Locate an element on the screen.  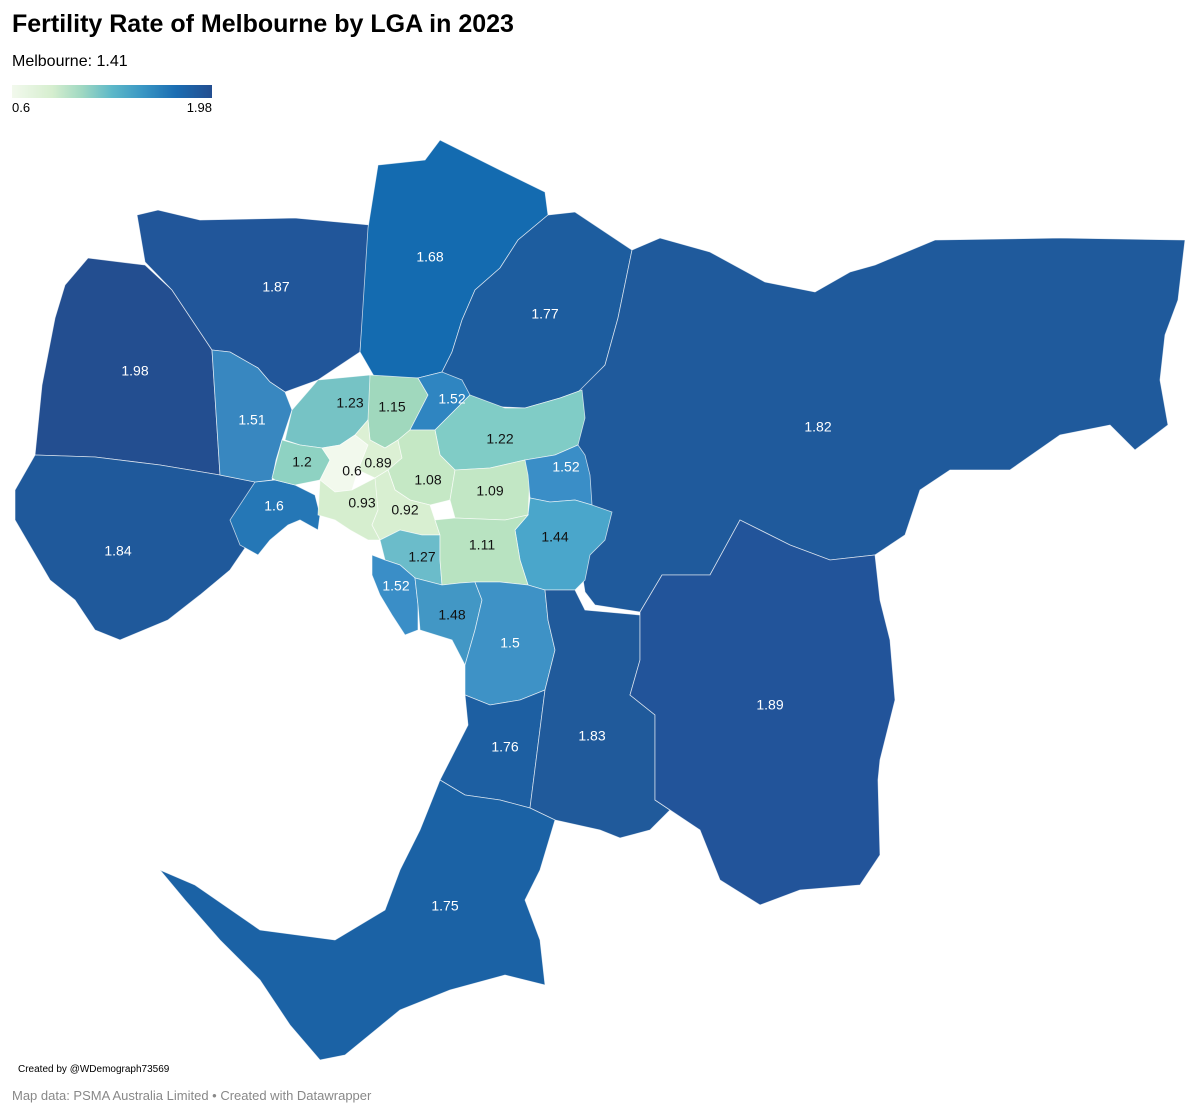
author-credit: Created by @WDemograph73569 is located at coordinates (94, 1069).